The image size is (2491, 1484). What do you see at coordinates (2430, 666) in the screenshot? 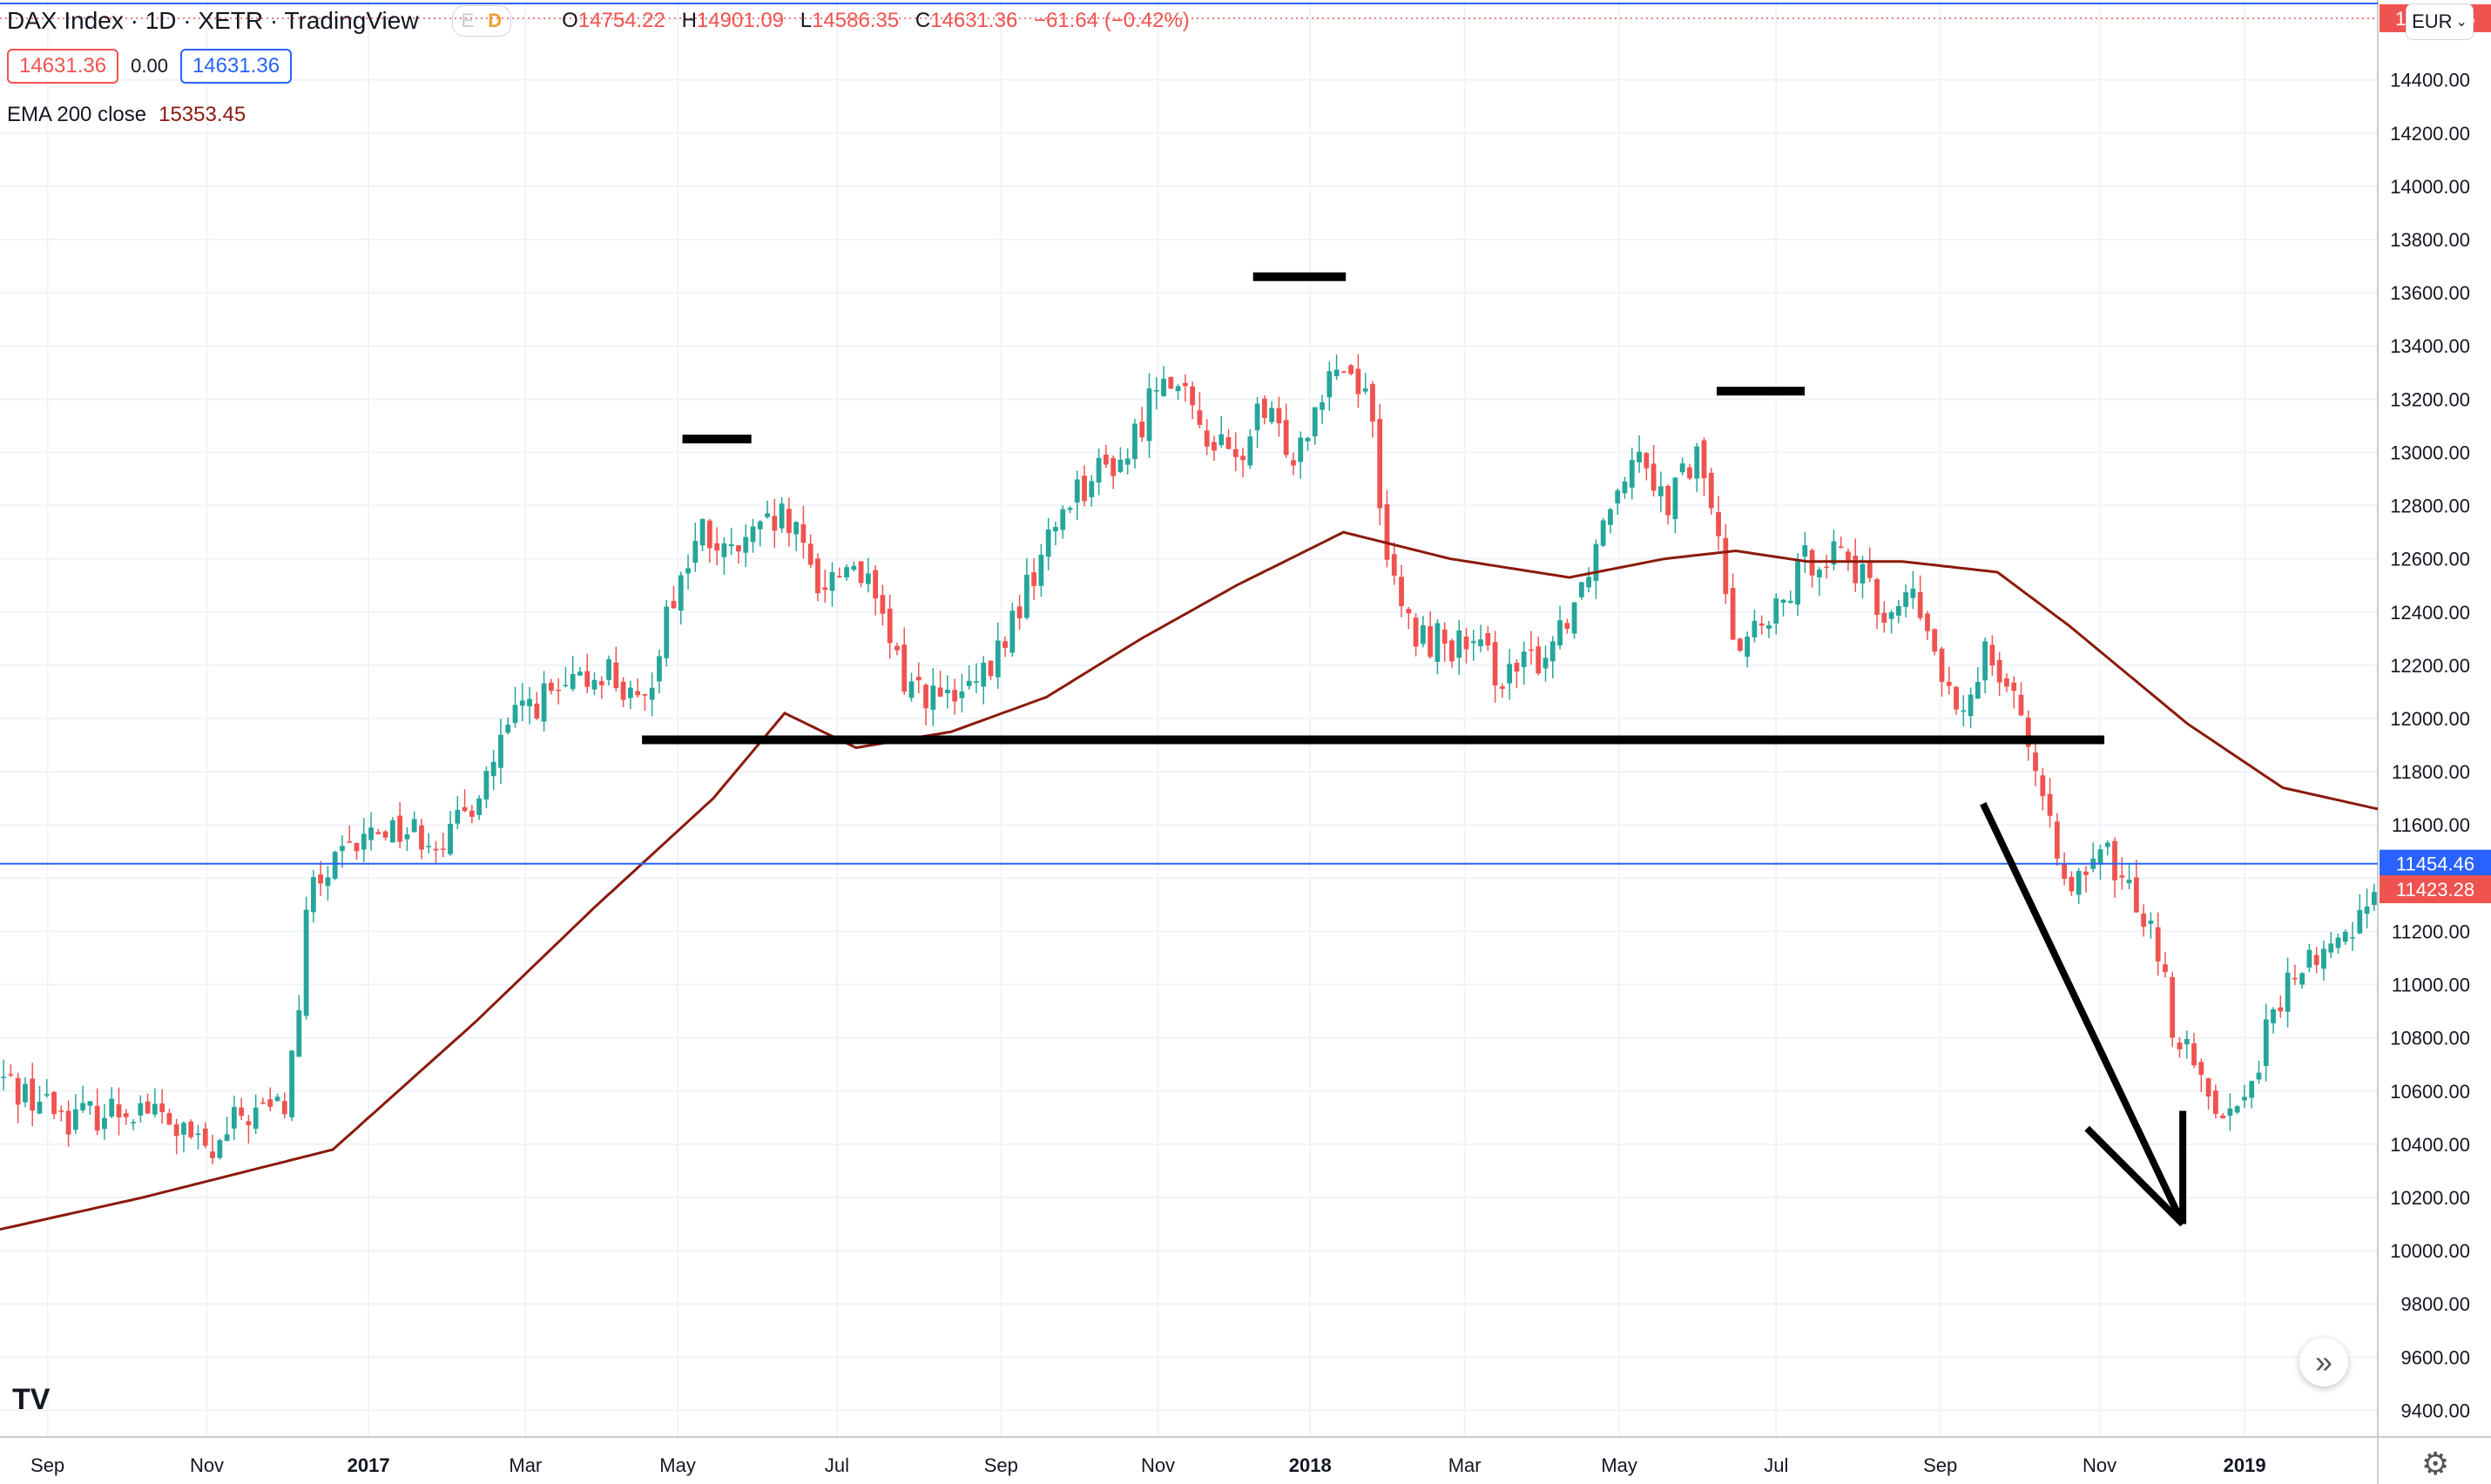
I see `y-tick-label: 12200.00` at bounding box center [2430, 666].